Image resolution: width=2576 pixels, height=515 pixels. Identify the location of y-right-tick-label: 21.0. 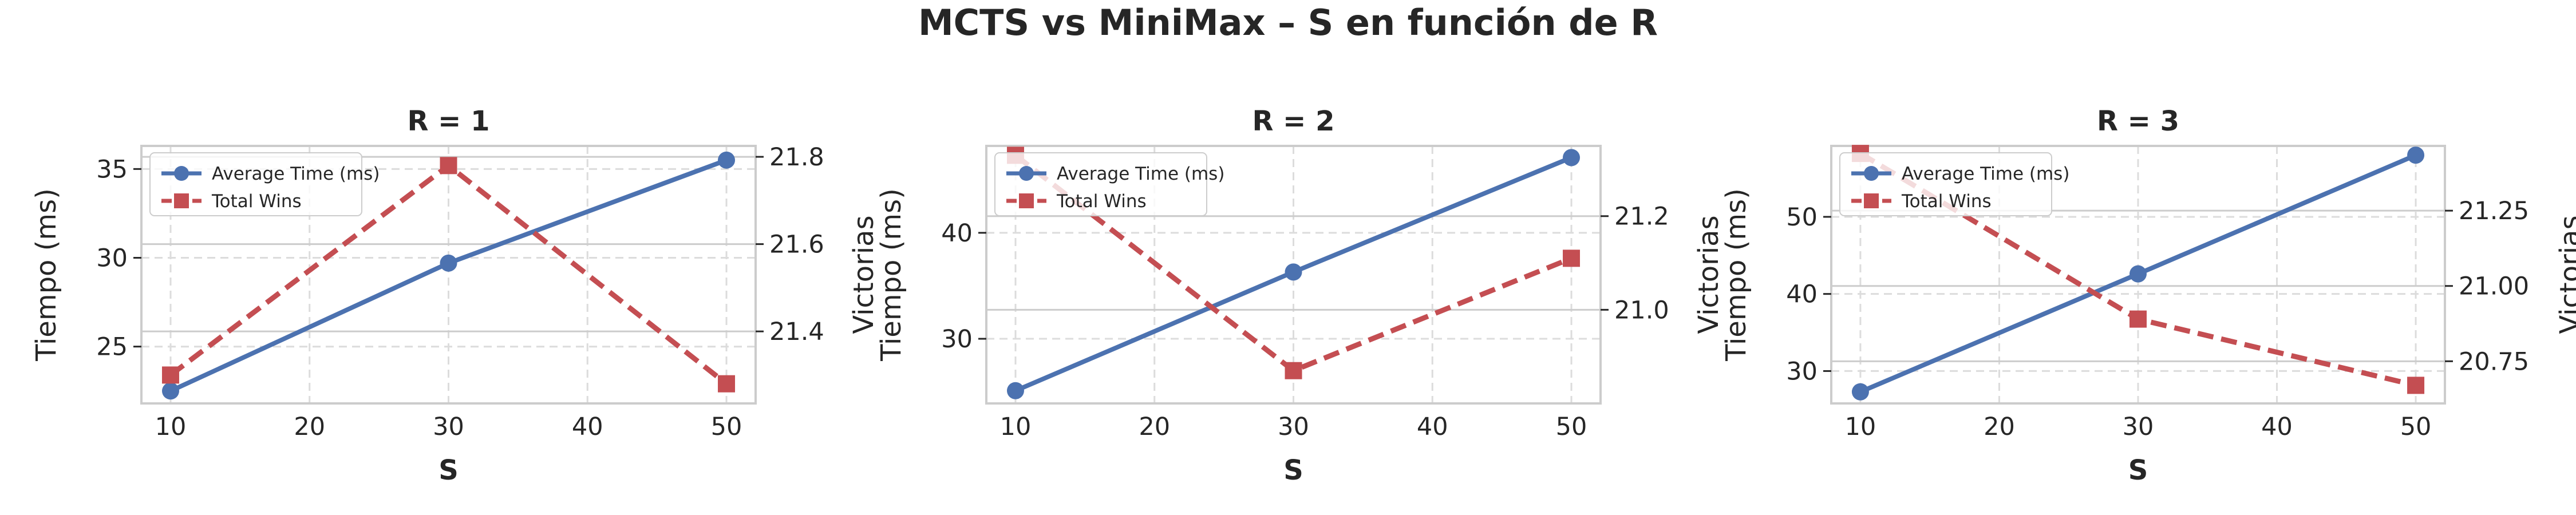
(1641, 310).